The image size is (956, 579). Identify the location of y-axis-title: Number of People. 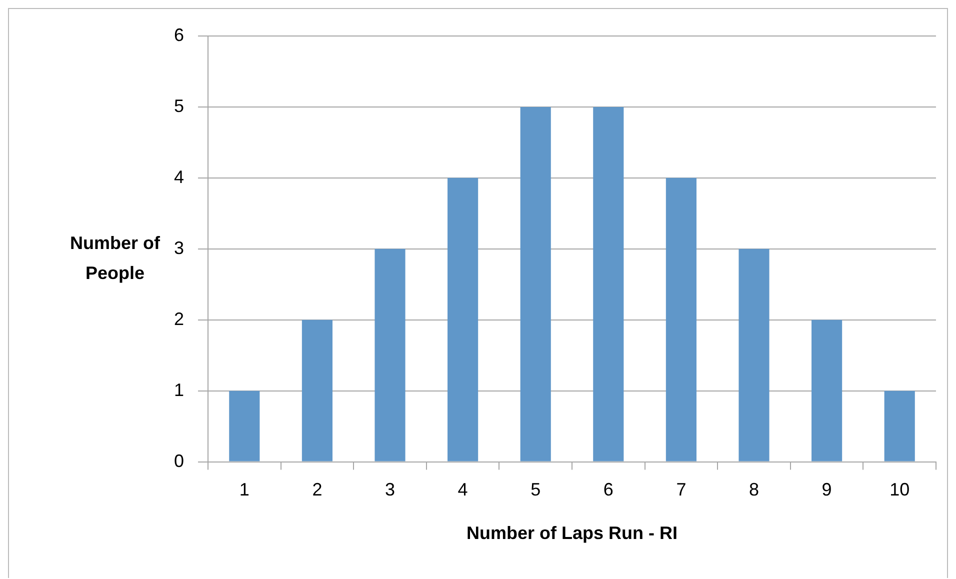
(115, 258).